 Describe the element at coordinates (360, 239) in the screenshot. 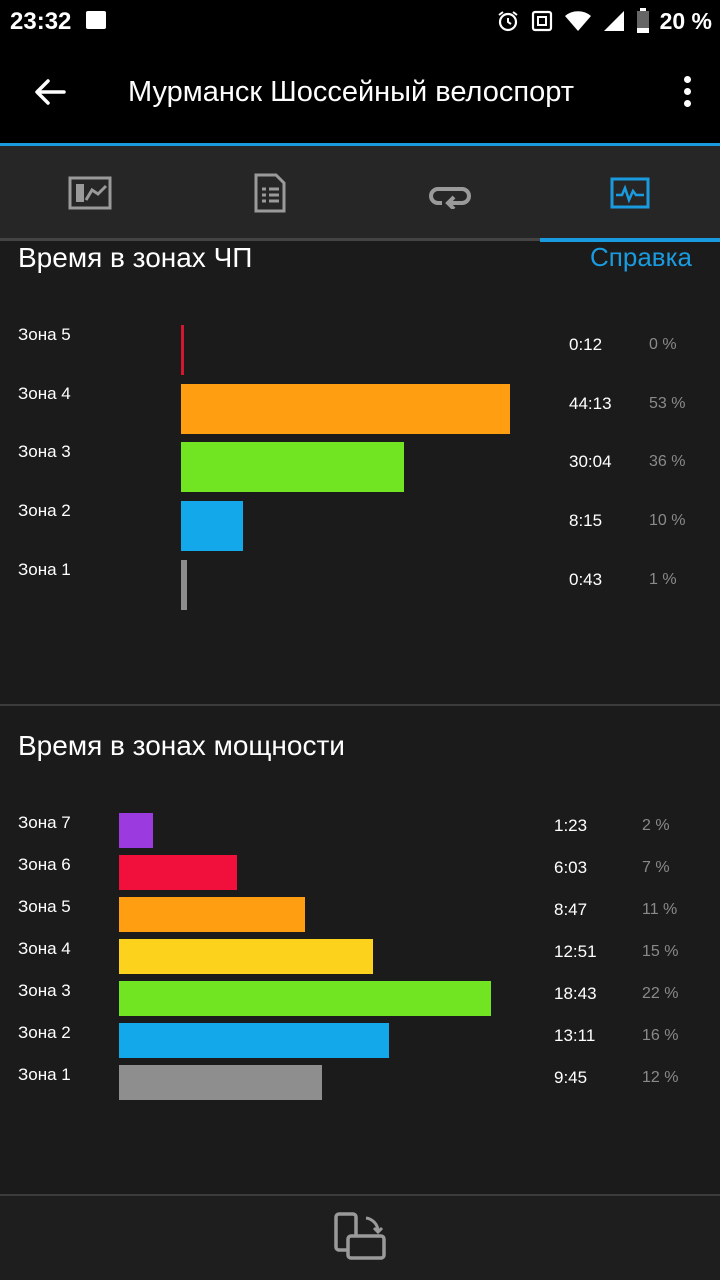

I see `tab-divider` at that location.